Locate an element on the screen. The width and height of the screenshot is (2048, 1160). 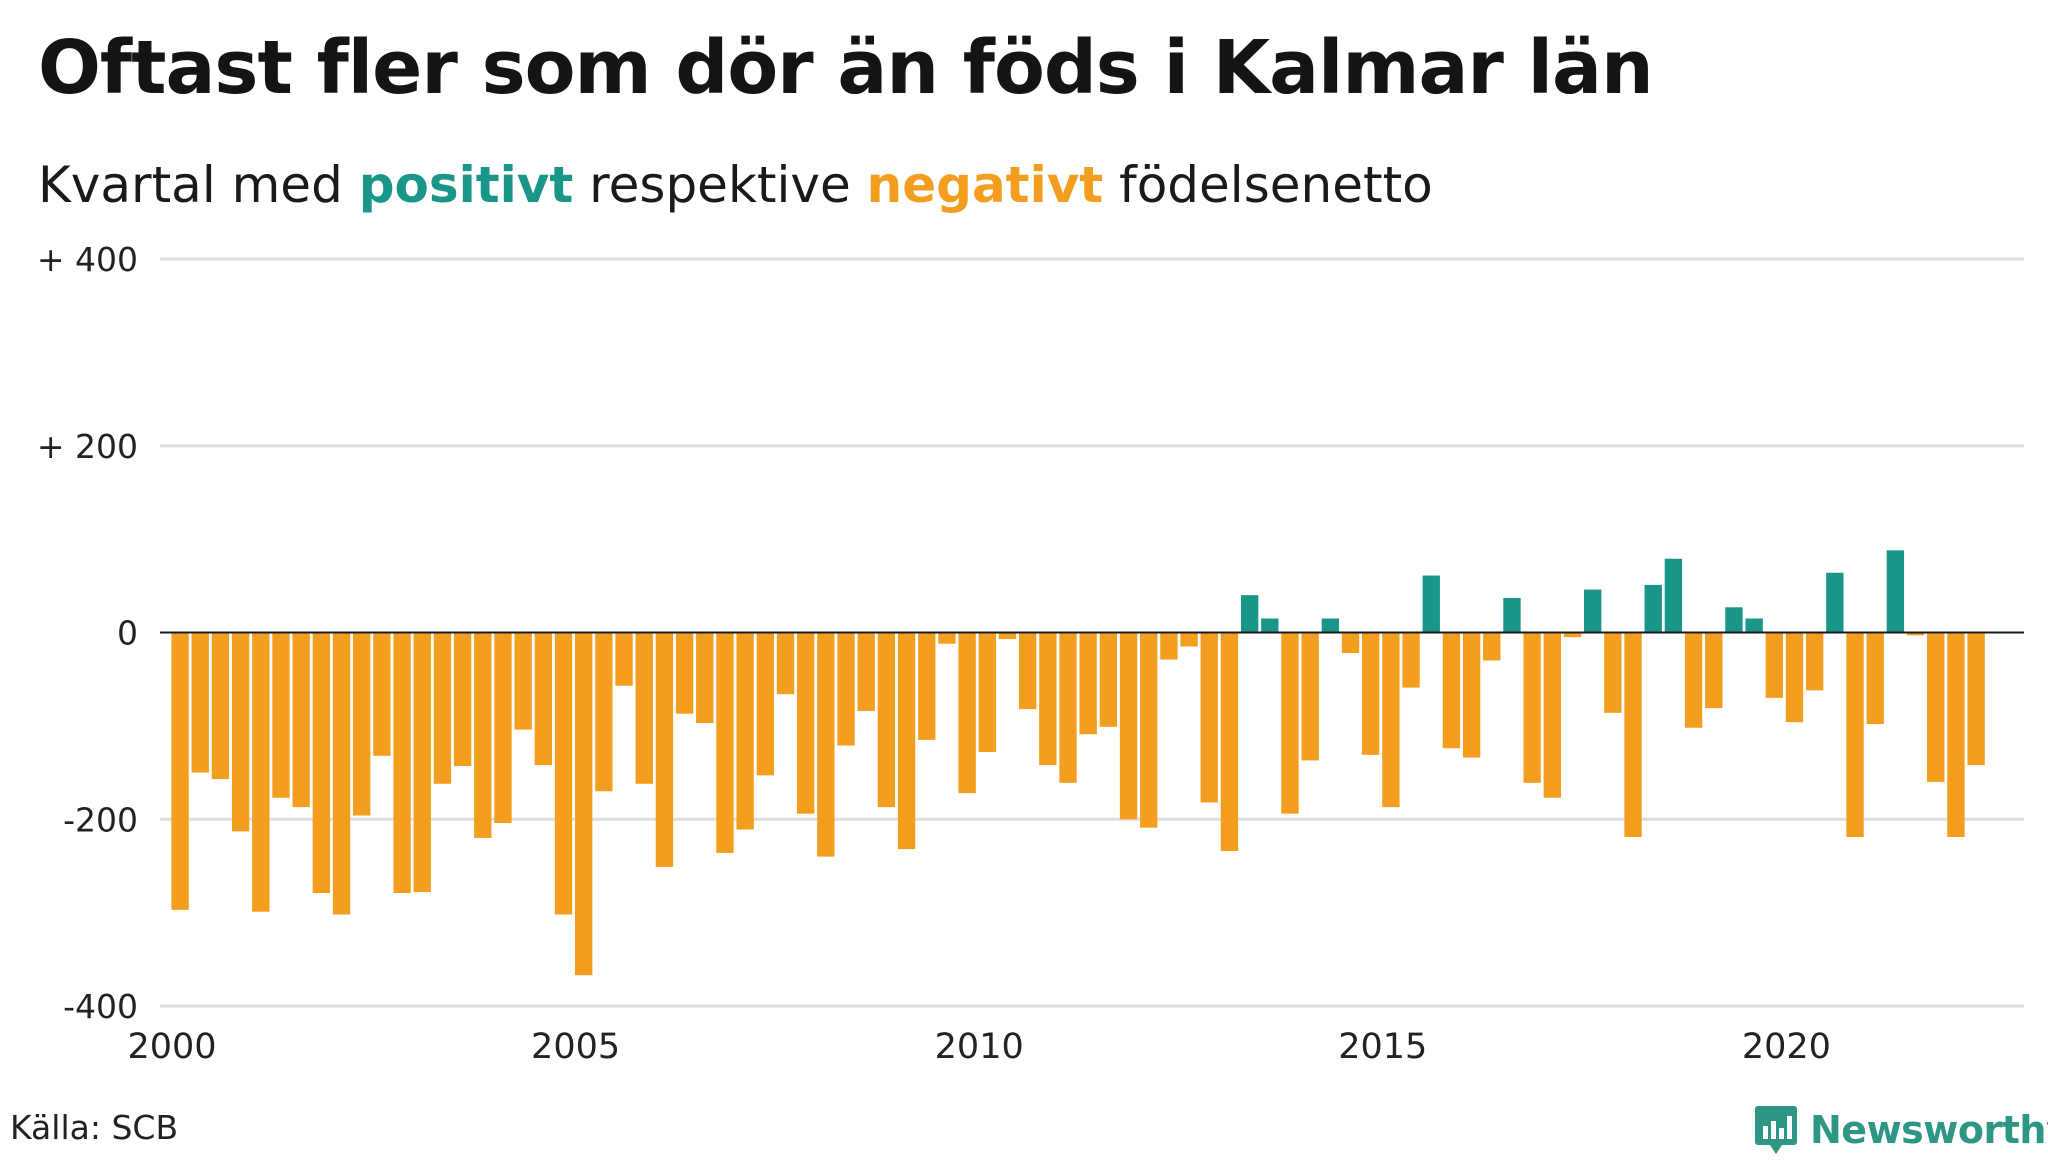
brand-name: Newsworthy is located at coordinates (1929, 1130).